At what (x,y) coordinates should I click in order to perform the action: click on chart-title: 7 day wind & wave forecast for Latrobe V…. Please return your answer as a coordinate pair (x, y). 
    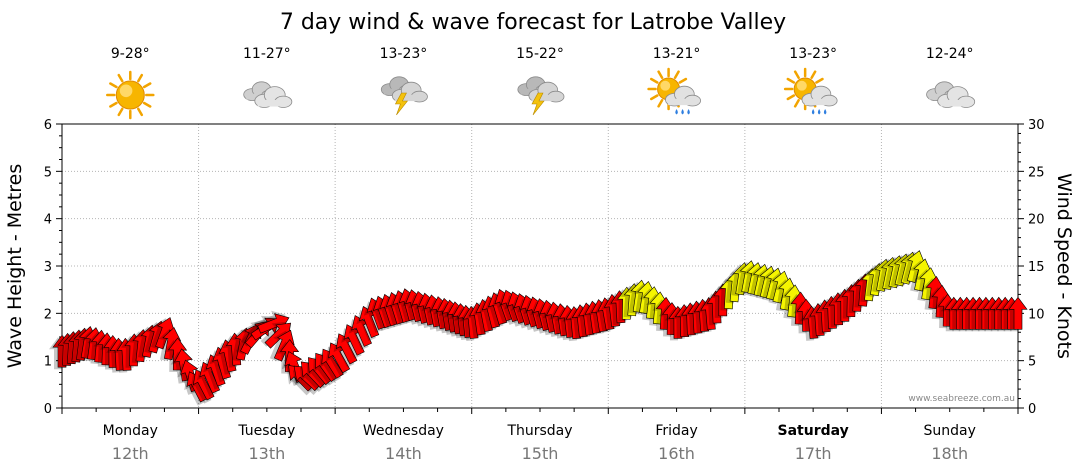
    Looking at the image, I should click on (533, 22).